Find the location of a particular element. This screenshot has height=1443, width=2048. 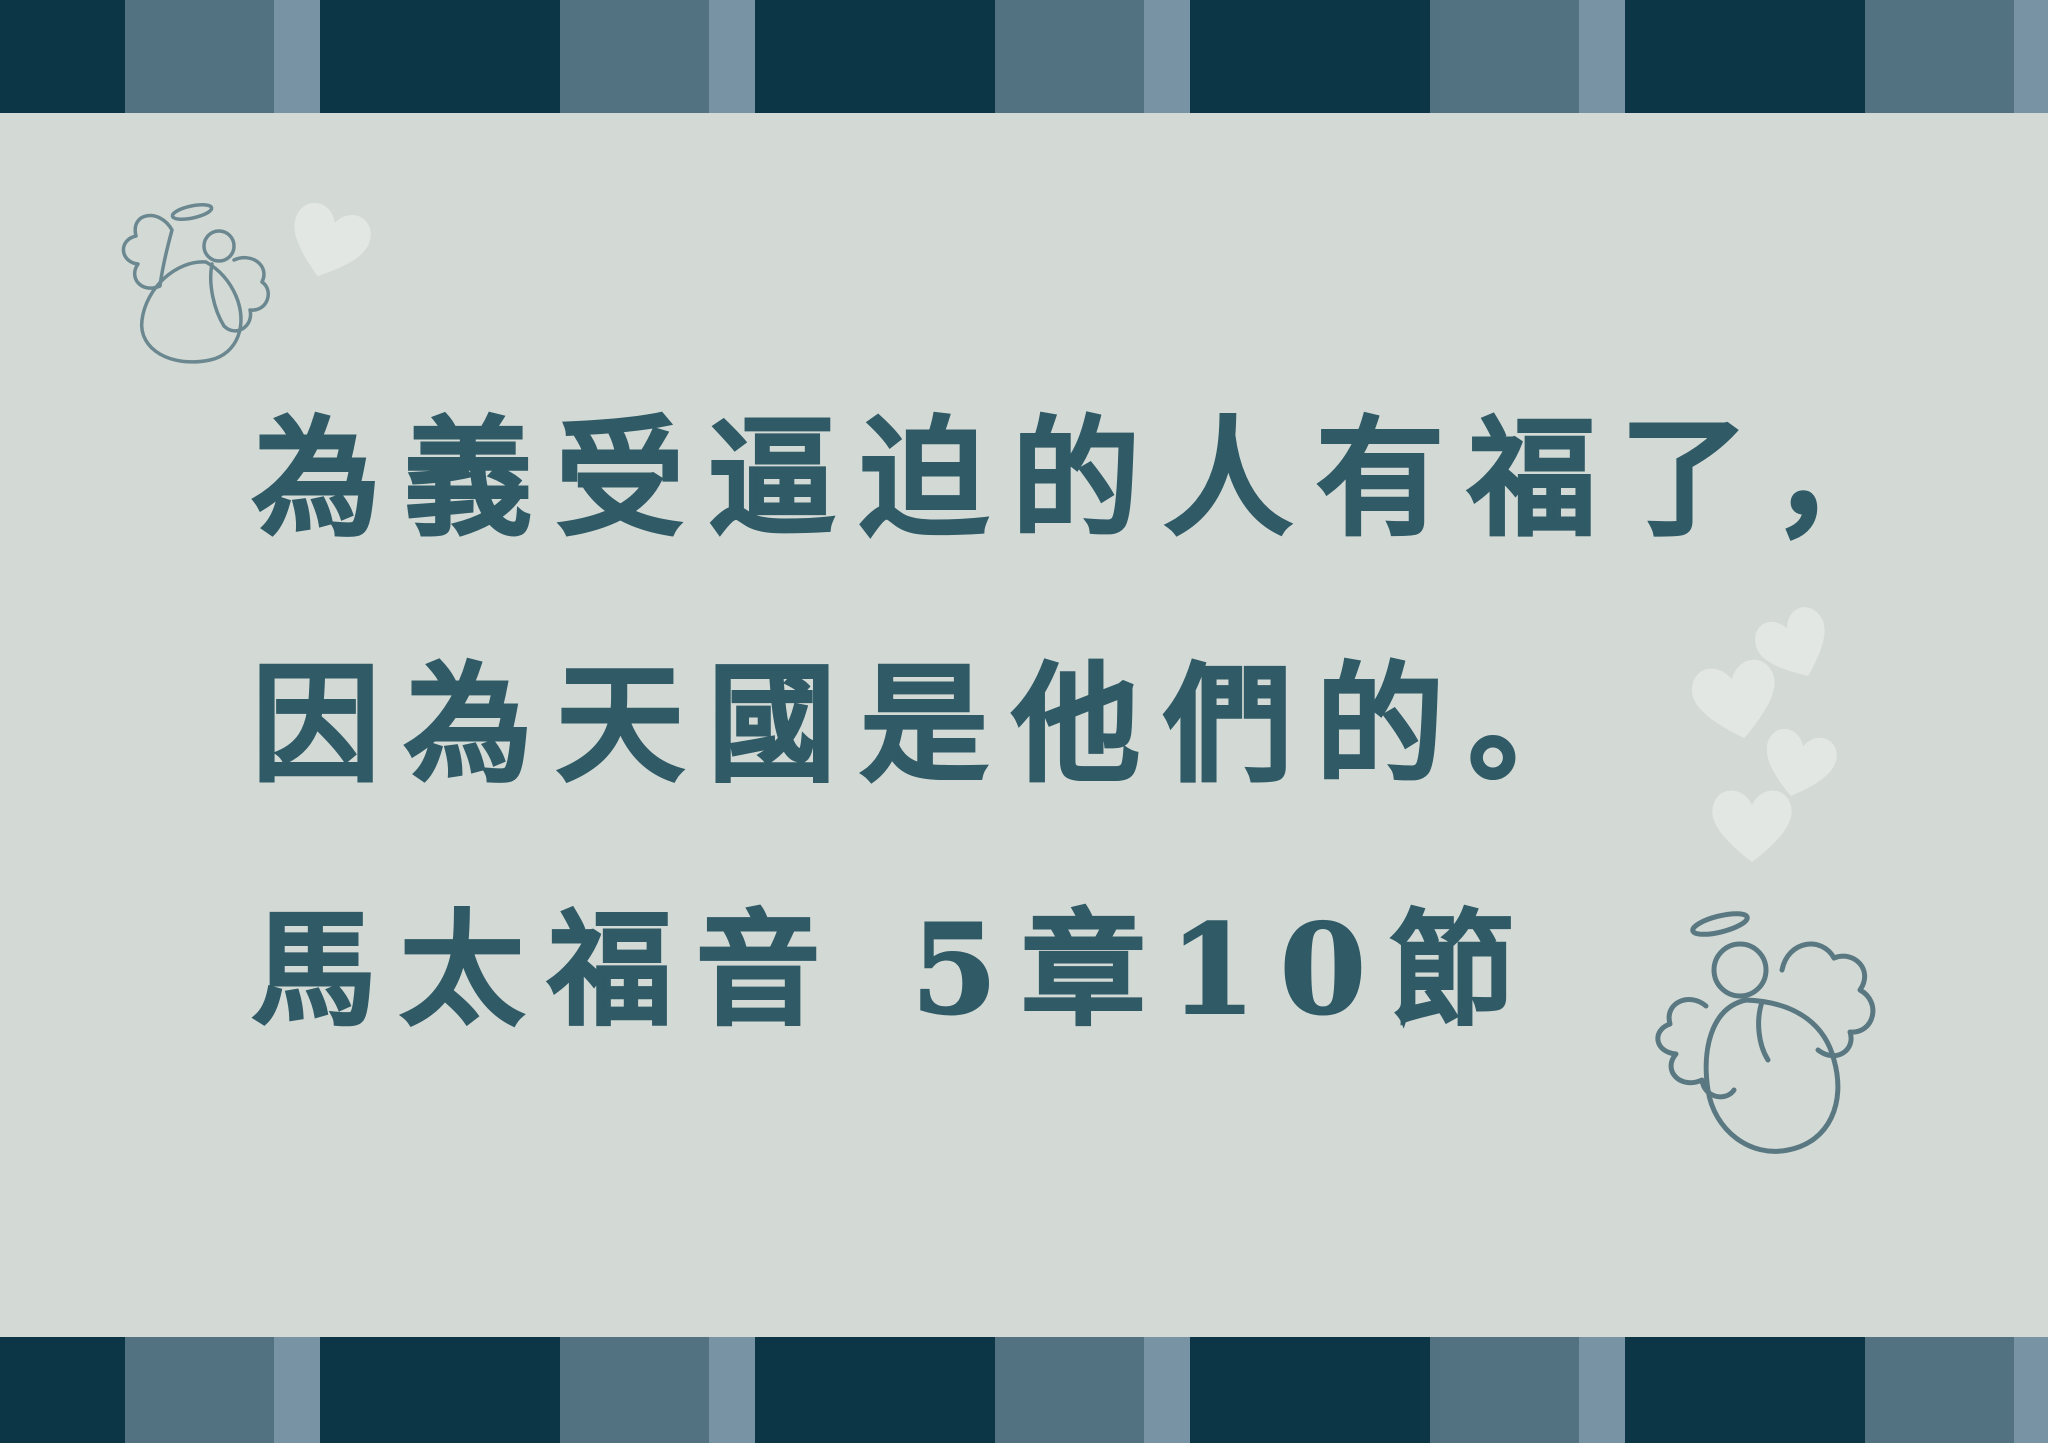

top-stripe-border is located at coordinates (1024, 56).